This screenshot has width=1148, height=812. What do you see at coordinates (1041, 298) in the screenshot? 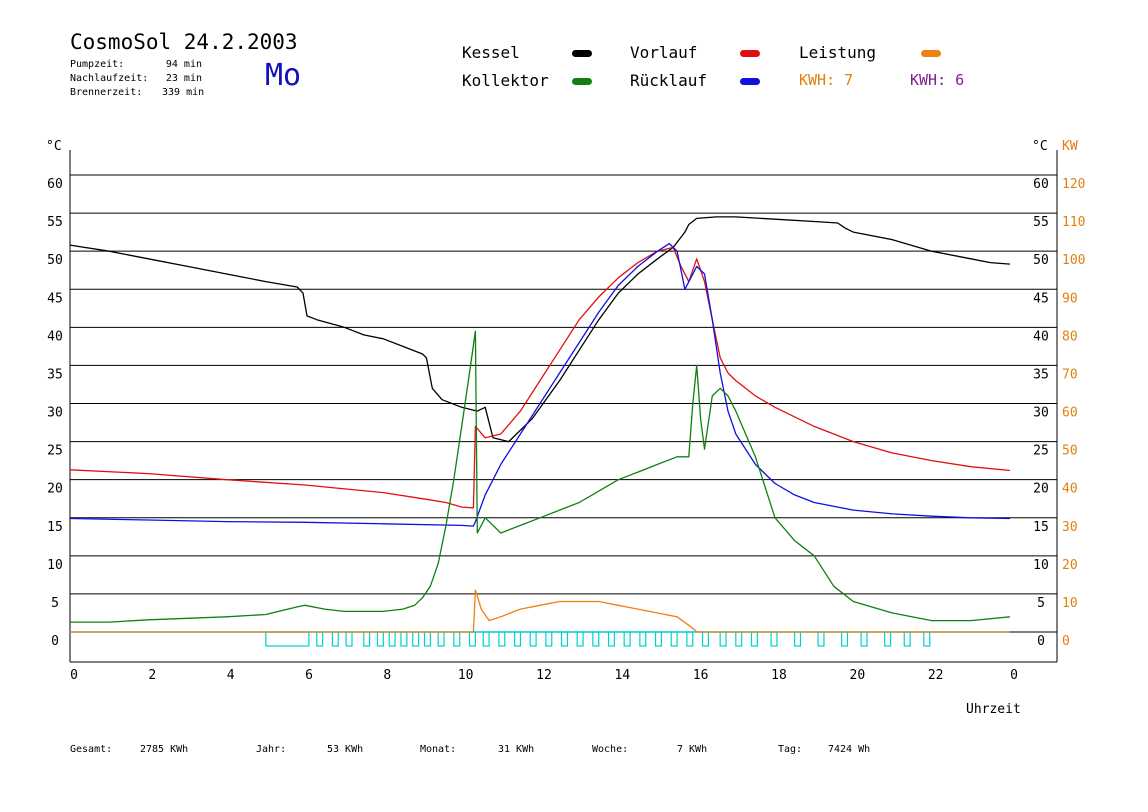
I see `y-tick-right-45: 45` at bounding box center [1041, 298].